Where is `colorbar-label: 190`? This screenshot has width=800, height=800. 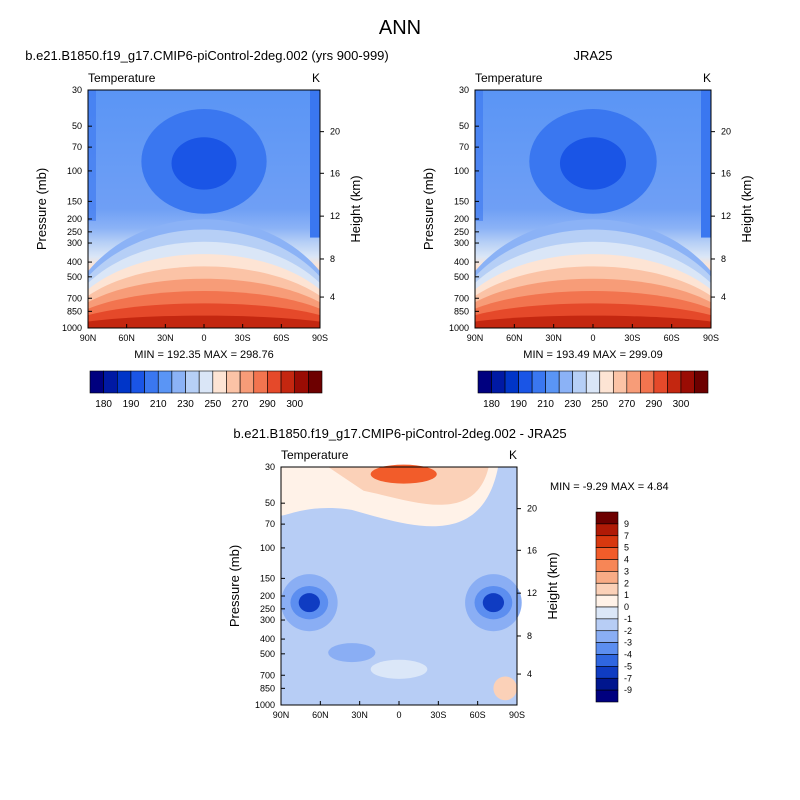 colorbar-label: 190 is located at coordinates (131, 404).